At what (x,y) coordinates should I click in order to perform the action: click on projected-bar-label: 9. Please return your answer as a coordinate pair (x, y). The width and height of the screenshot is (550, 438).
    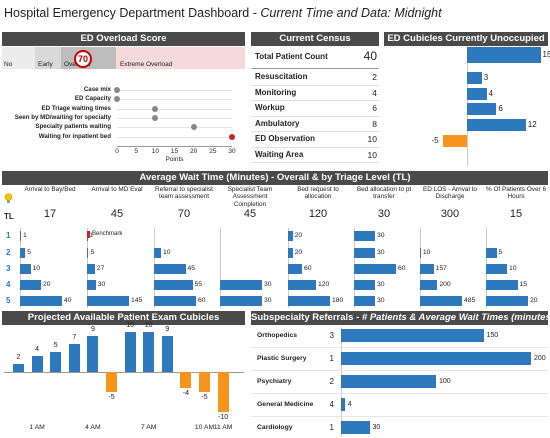
    Looking at the image, I should click on (92, 329).